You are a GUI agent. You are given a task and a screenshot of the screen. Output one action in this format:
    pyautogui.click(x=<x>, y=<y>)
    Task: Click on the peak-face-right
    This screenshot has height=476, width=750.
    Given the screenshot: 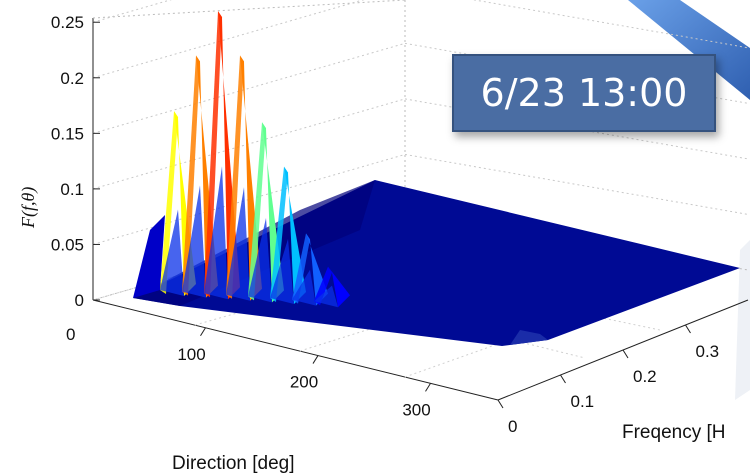 What is the action you would take?
    pyautogui.click(x=339, y=287)
    